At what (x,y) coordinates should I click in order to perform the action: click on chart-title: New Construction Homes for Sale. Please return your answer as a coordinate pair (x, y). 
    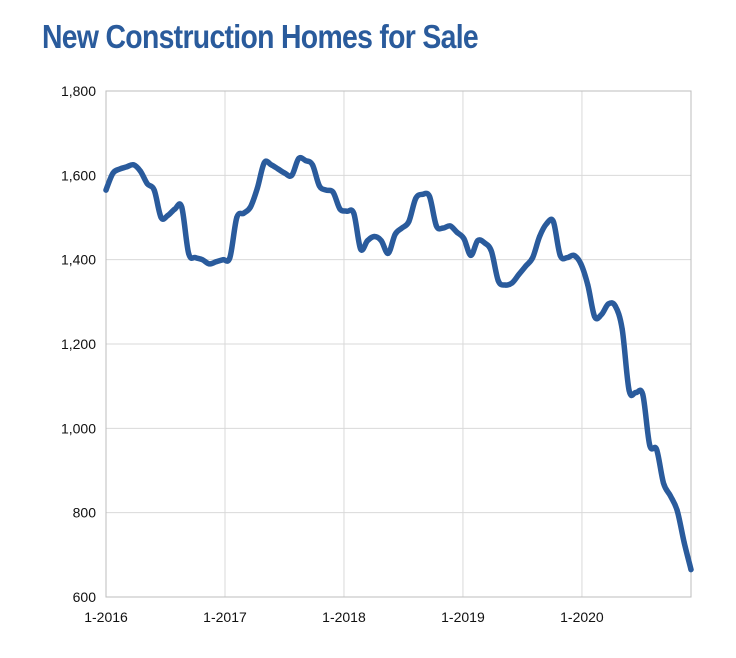
    Looking at the image, I should click on (260, 36).